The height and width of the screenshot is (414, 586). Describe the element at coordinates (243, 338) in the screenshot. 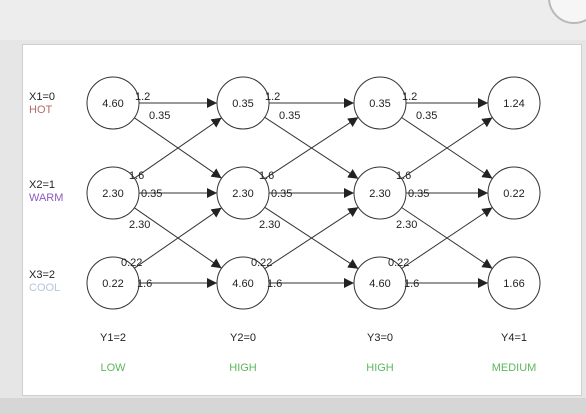

I see `observation-label: Y2=0` at that location.